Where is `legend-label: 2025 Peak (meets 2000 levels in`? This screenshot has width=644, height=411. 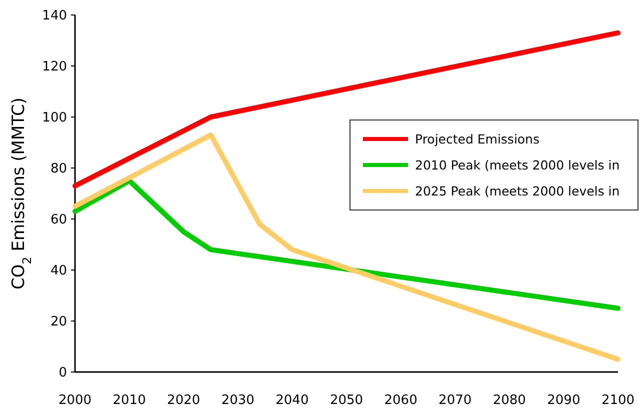
legend-label: 2025 Peak (meets 2000 levels in is located at coordinates (517, 190).